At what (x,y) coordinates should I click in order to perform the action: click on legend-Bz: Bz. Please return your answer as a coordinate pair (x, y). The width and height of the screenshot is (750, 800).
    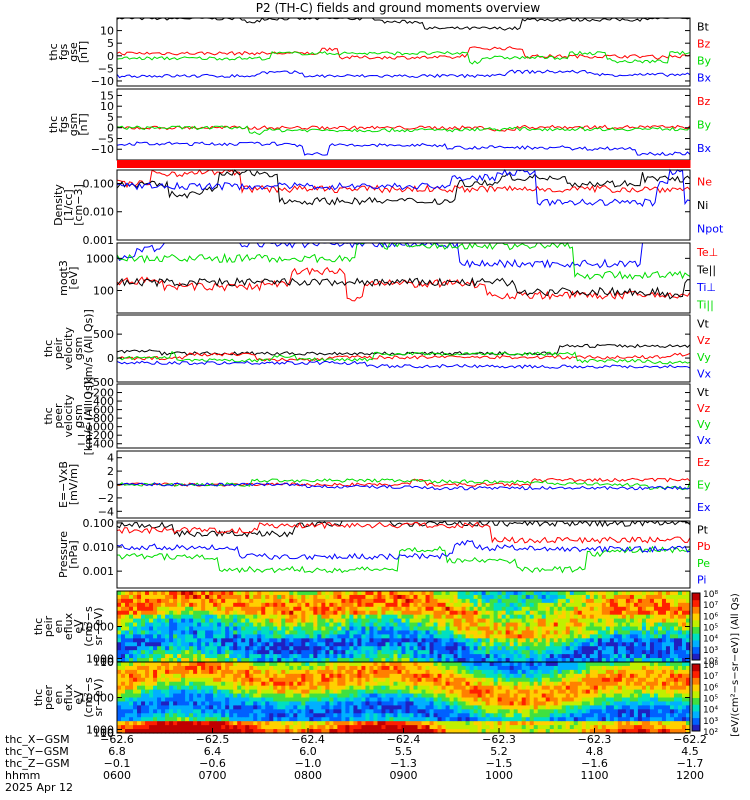
    Looking at the image, I should click on (704, 101).